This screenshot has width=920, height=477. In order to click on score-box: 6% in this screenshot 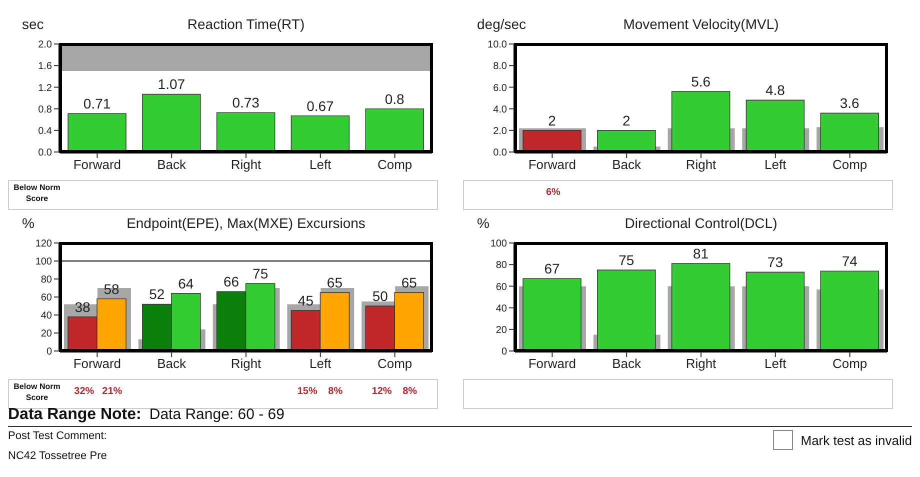, I will do `click(678, 195)`.